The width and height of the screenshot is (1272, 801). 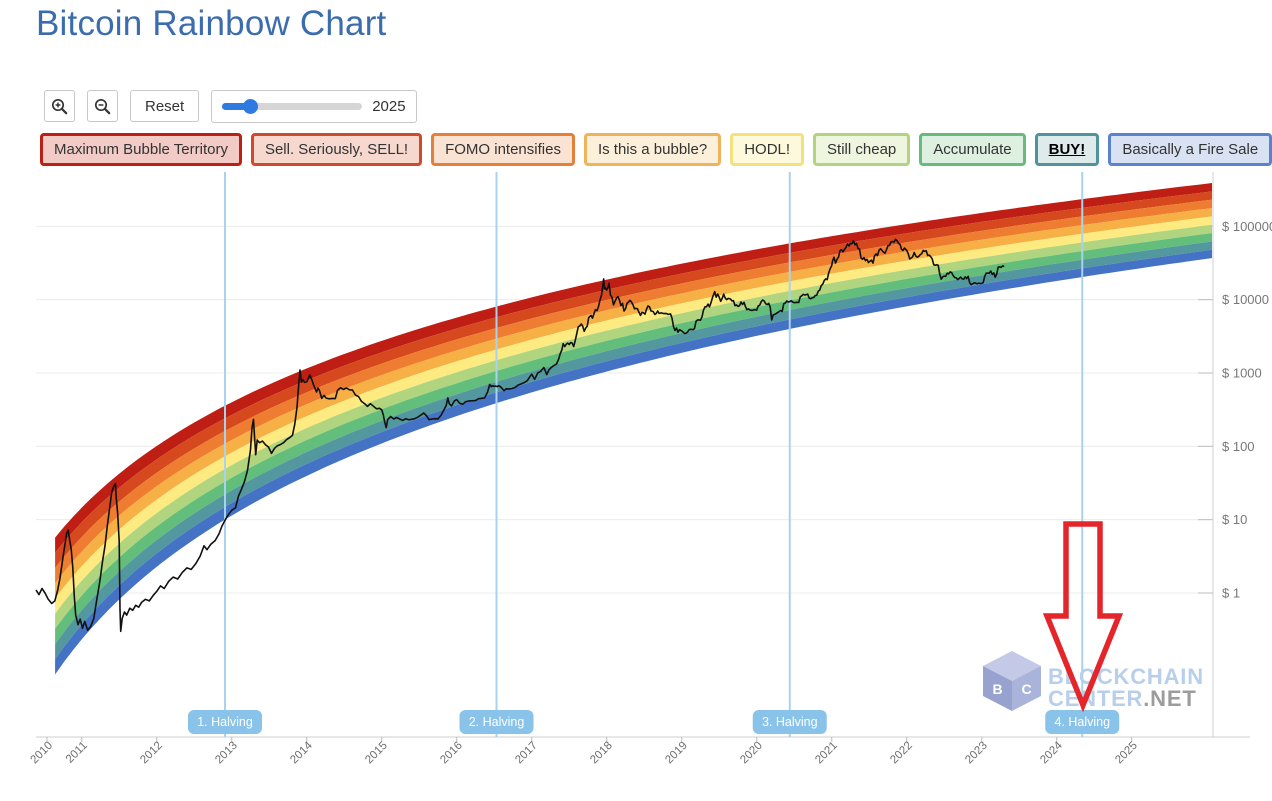 I want to click on page-title: Bitcoin Rainbow Chart, so click(x=211, y=23).